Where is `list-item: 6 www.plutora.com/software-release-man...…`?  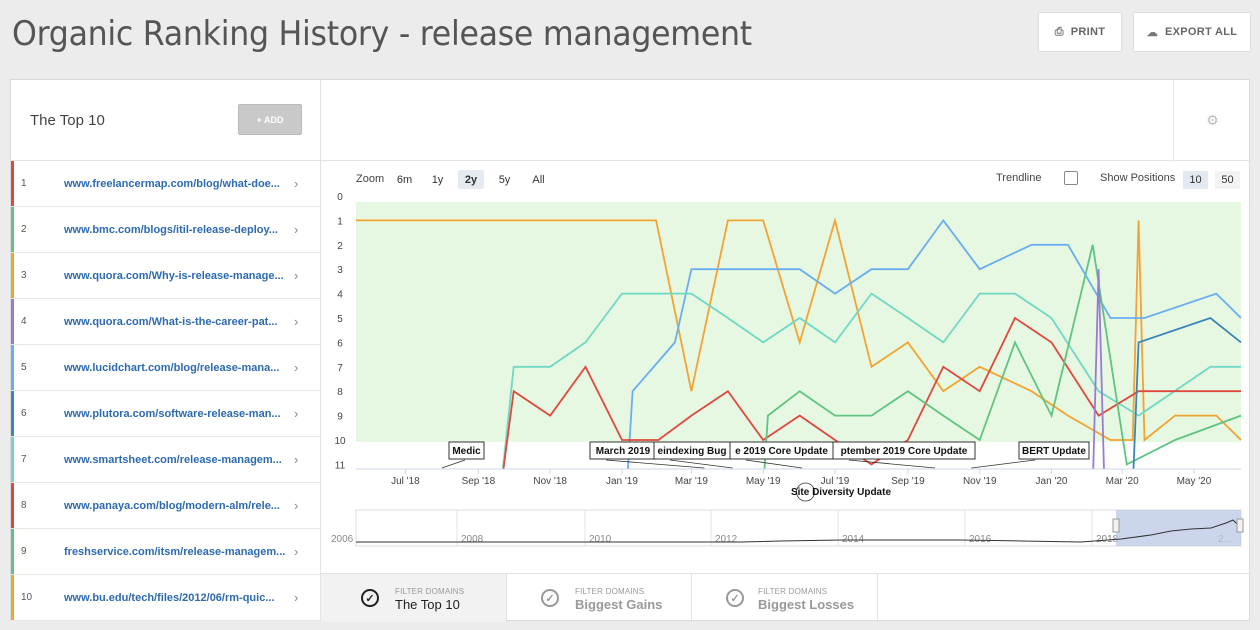 list-item: 6 www.plutora.com/software-release-man...… is located at coordinates (165, 414).